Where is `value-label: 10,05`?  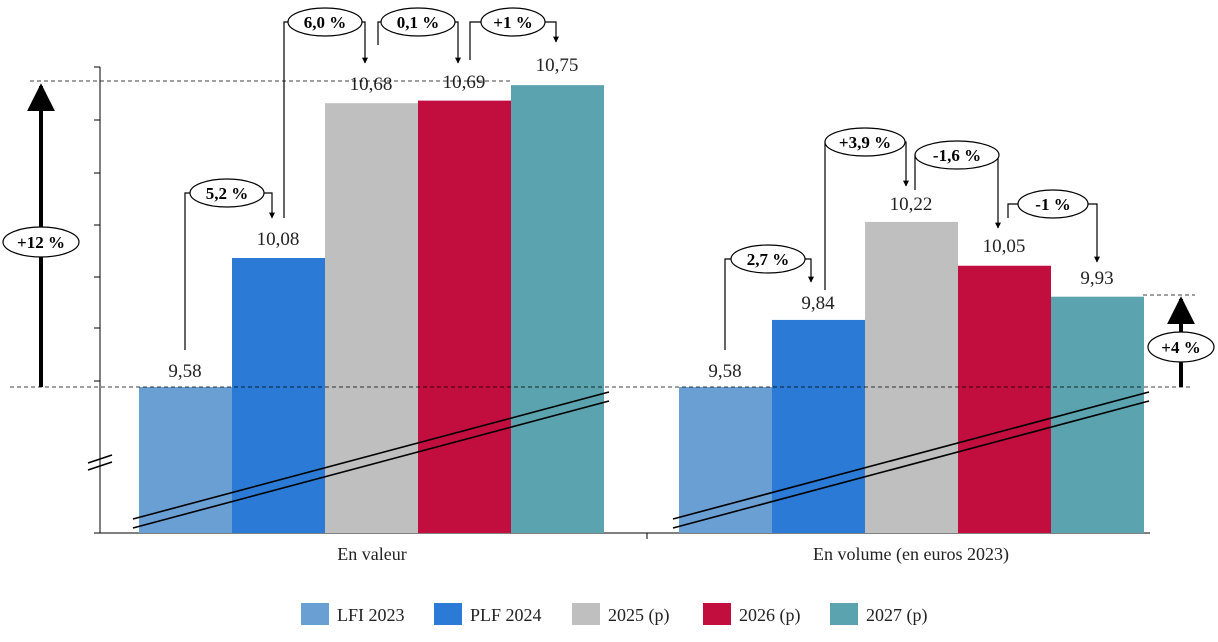 value-label: 10,05 is located at coordinates (1004, 246).